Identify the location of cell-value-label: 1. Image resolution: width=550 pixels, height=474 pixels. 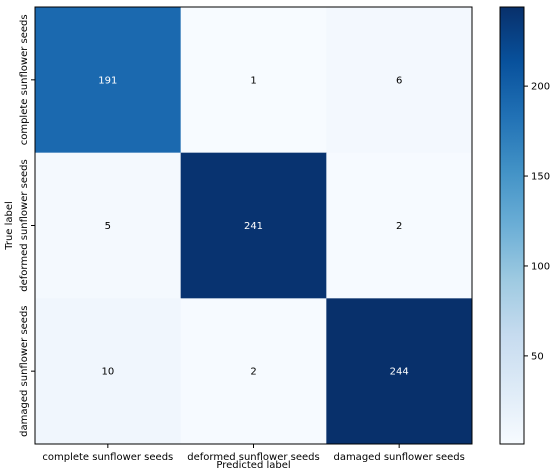
(253, 80).